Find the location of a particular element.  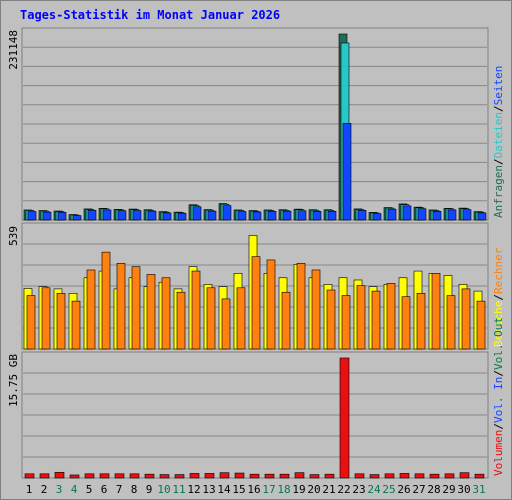

legend-panel-2: Besuche/Rechner is located at coordinates (498, 297).